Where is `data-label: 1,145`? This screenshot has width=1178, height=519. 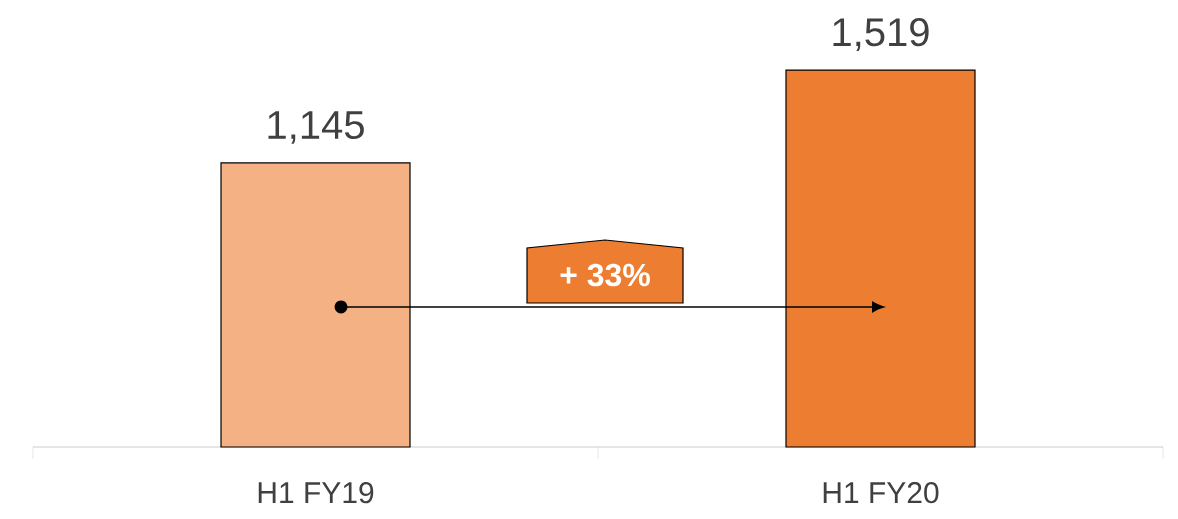
data-label: 1,145 is located at coordinates (316, 127).